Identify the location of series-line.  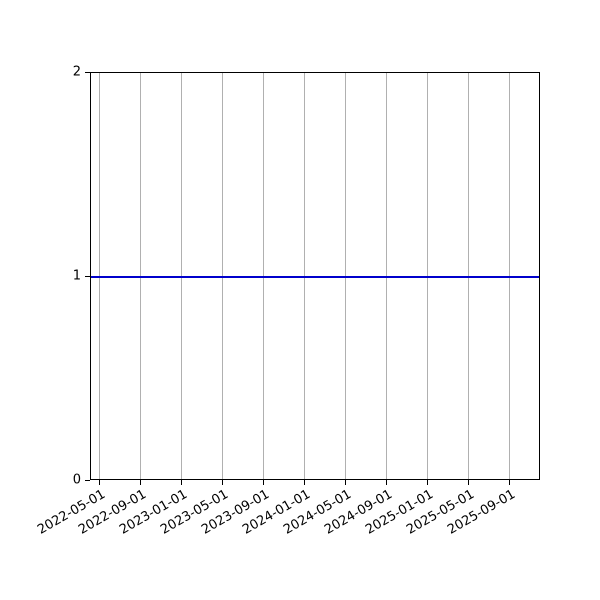
(315, 277).